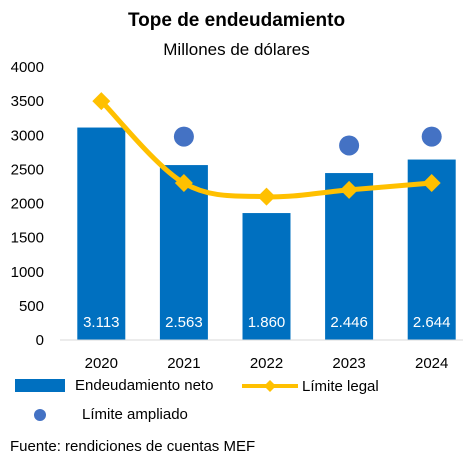 This screenshot has height=473, width=473. I want to click on legend-swatch-dot, so click(40, 414).